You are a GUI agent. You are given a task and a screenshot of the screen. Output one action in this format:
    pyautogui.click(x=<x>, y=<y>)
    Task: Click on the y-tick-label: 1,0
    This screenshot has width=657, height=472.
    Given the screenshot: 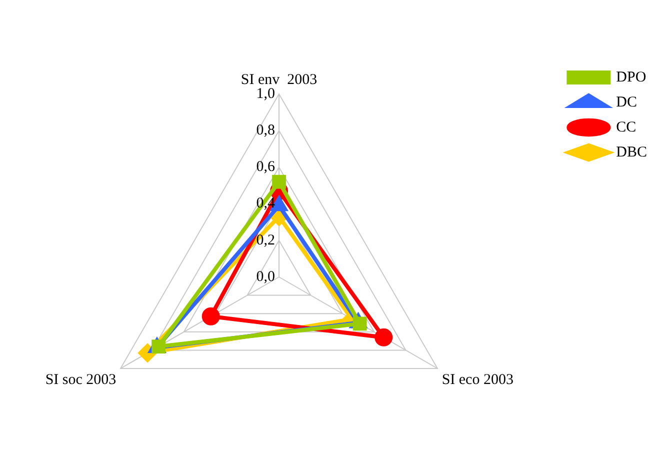 What is the action you would take?
    pyautogui.click(x=265, y=94)
    